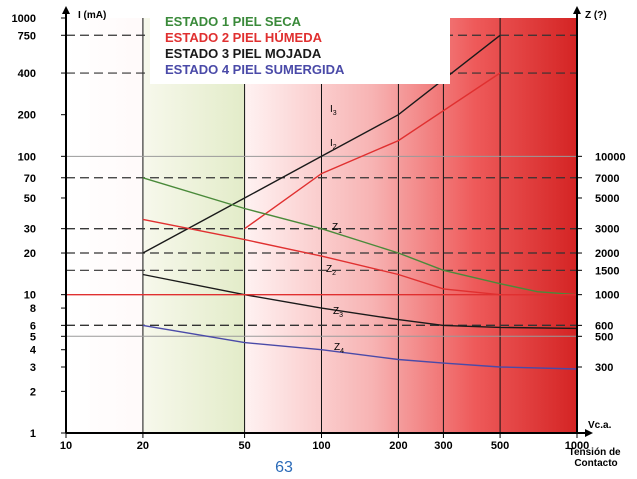 This screenshot has height=479, width=637. I want to click on series-z4, so click(360, 347).